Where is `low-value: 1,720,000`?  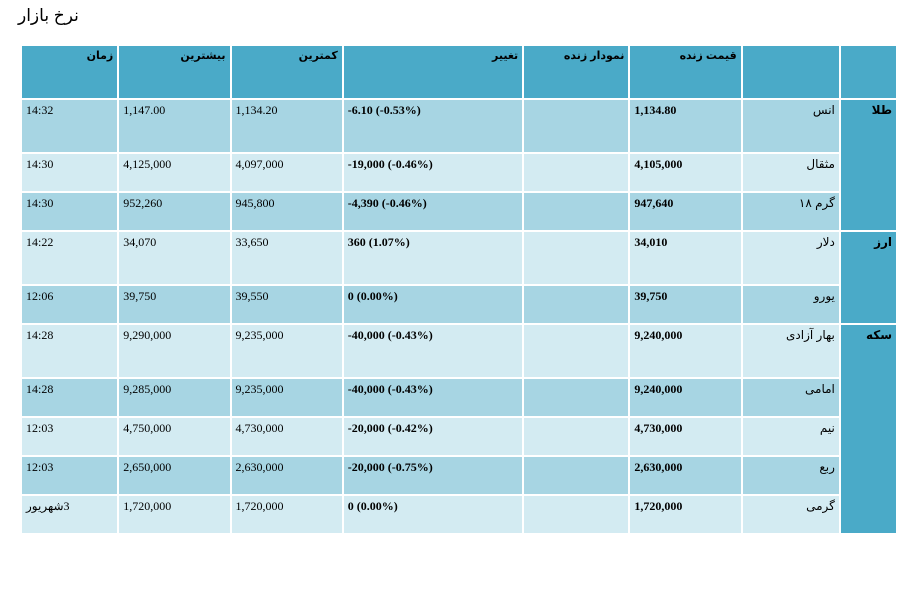
low-value: 1,720,000 is located at coordinates (286, 514).